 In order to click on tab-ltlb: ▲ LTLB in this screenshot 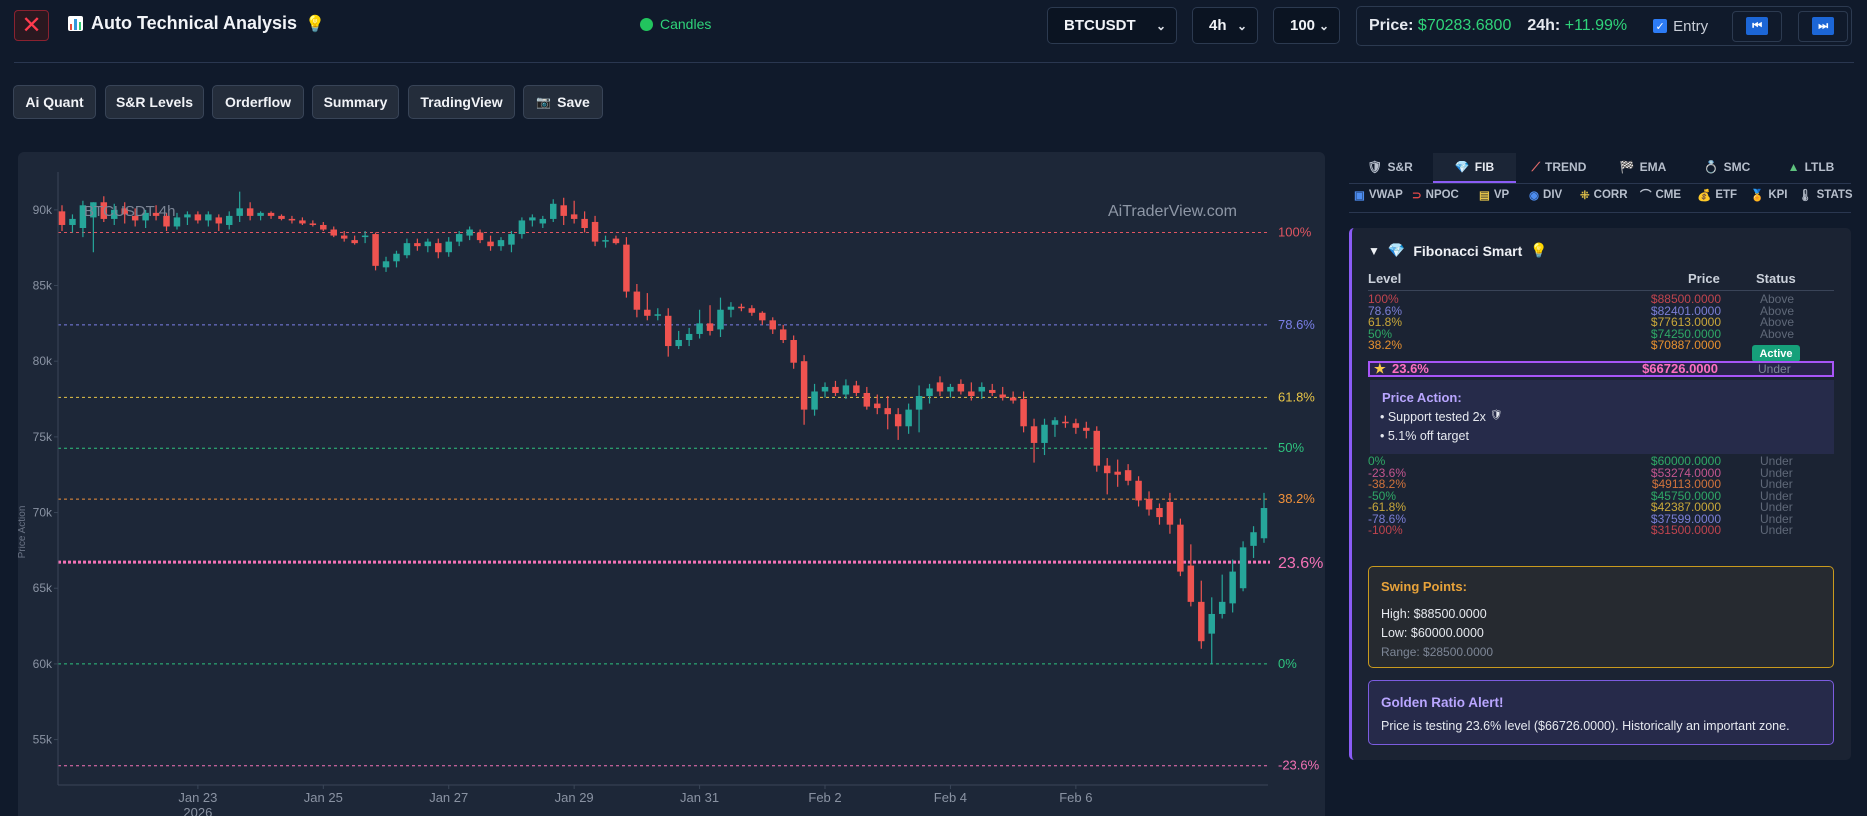, I will do `click(1811, 167)`.